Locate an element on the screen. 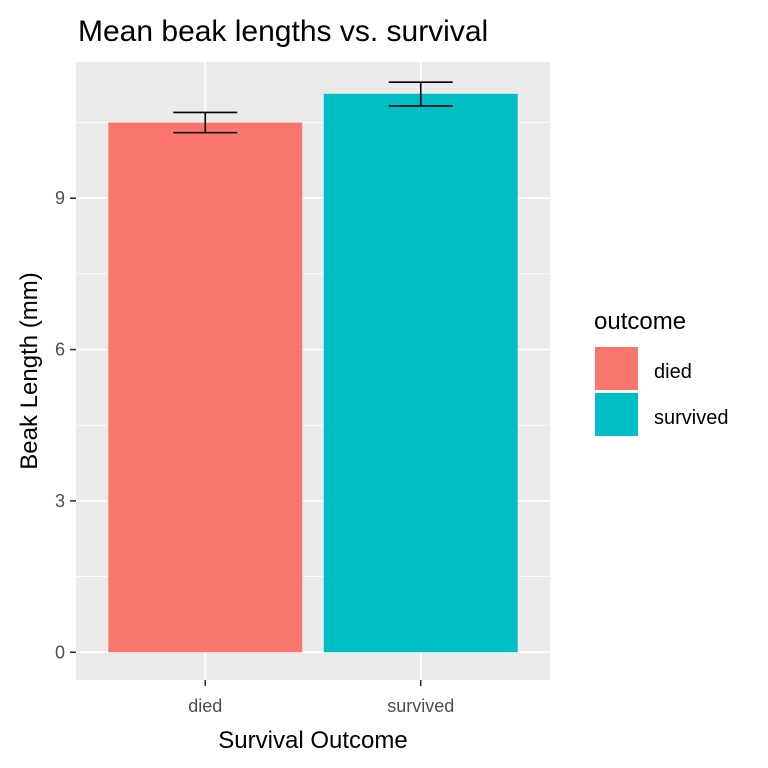  error-bars is located at coordinates (313, 107).